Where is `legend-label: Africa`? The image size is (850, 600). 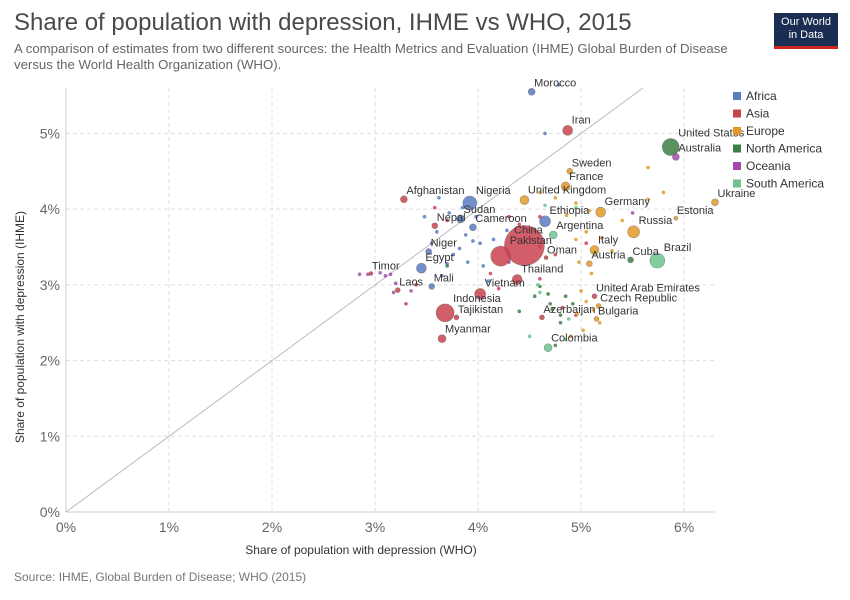 legend-label: Africa is located at coordinates (761, 96).